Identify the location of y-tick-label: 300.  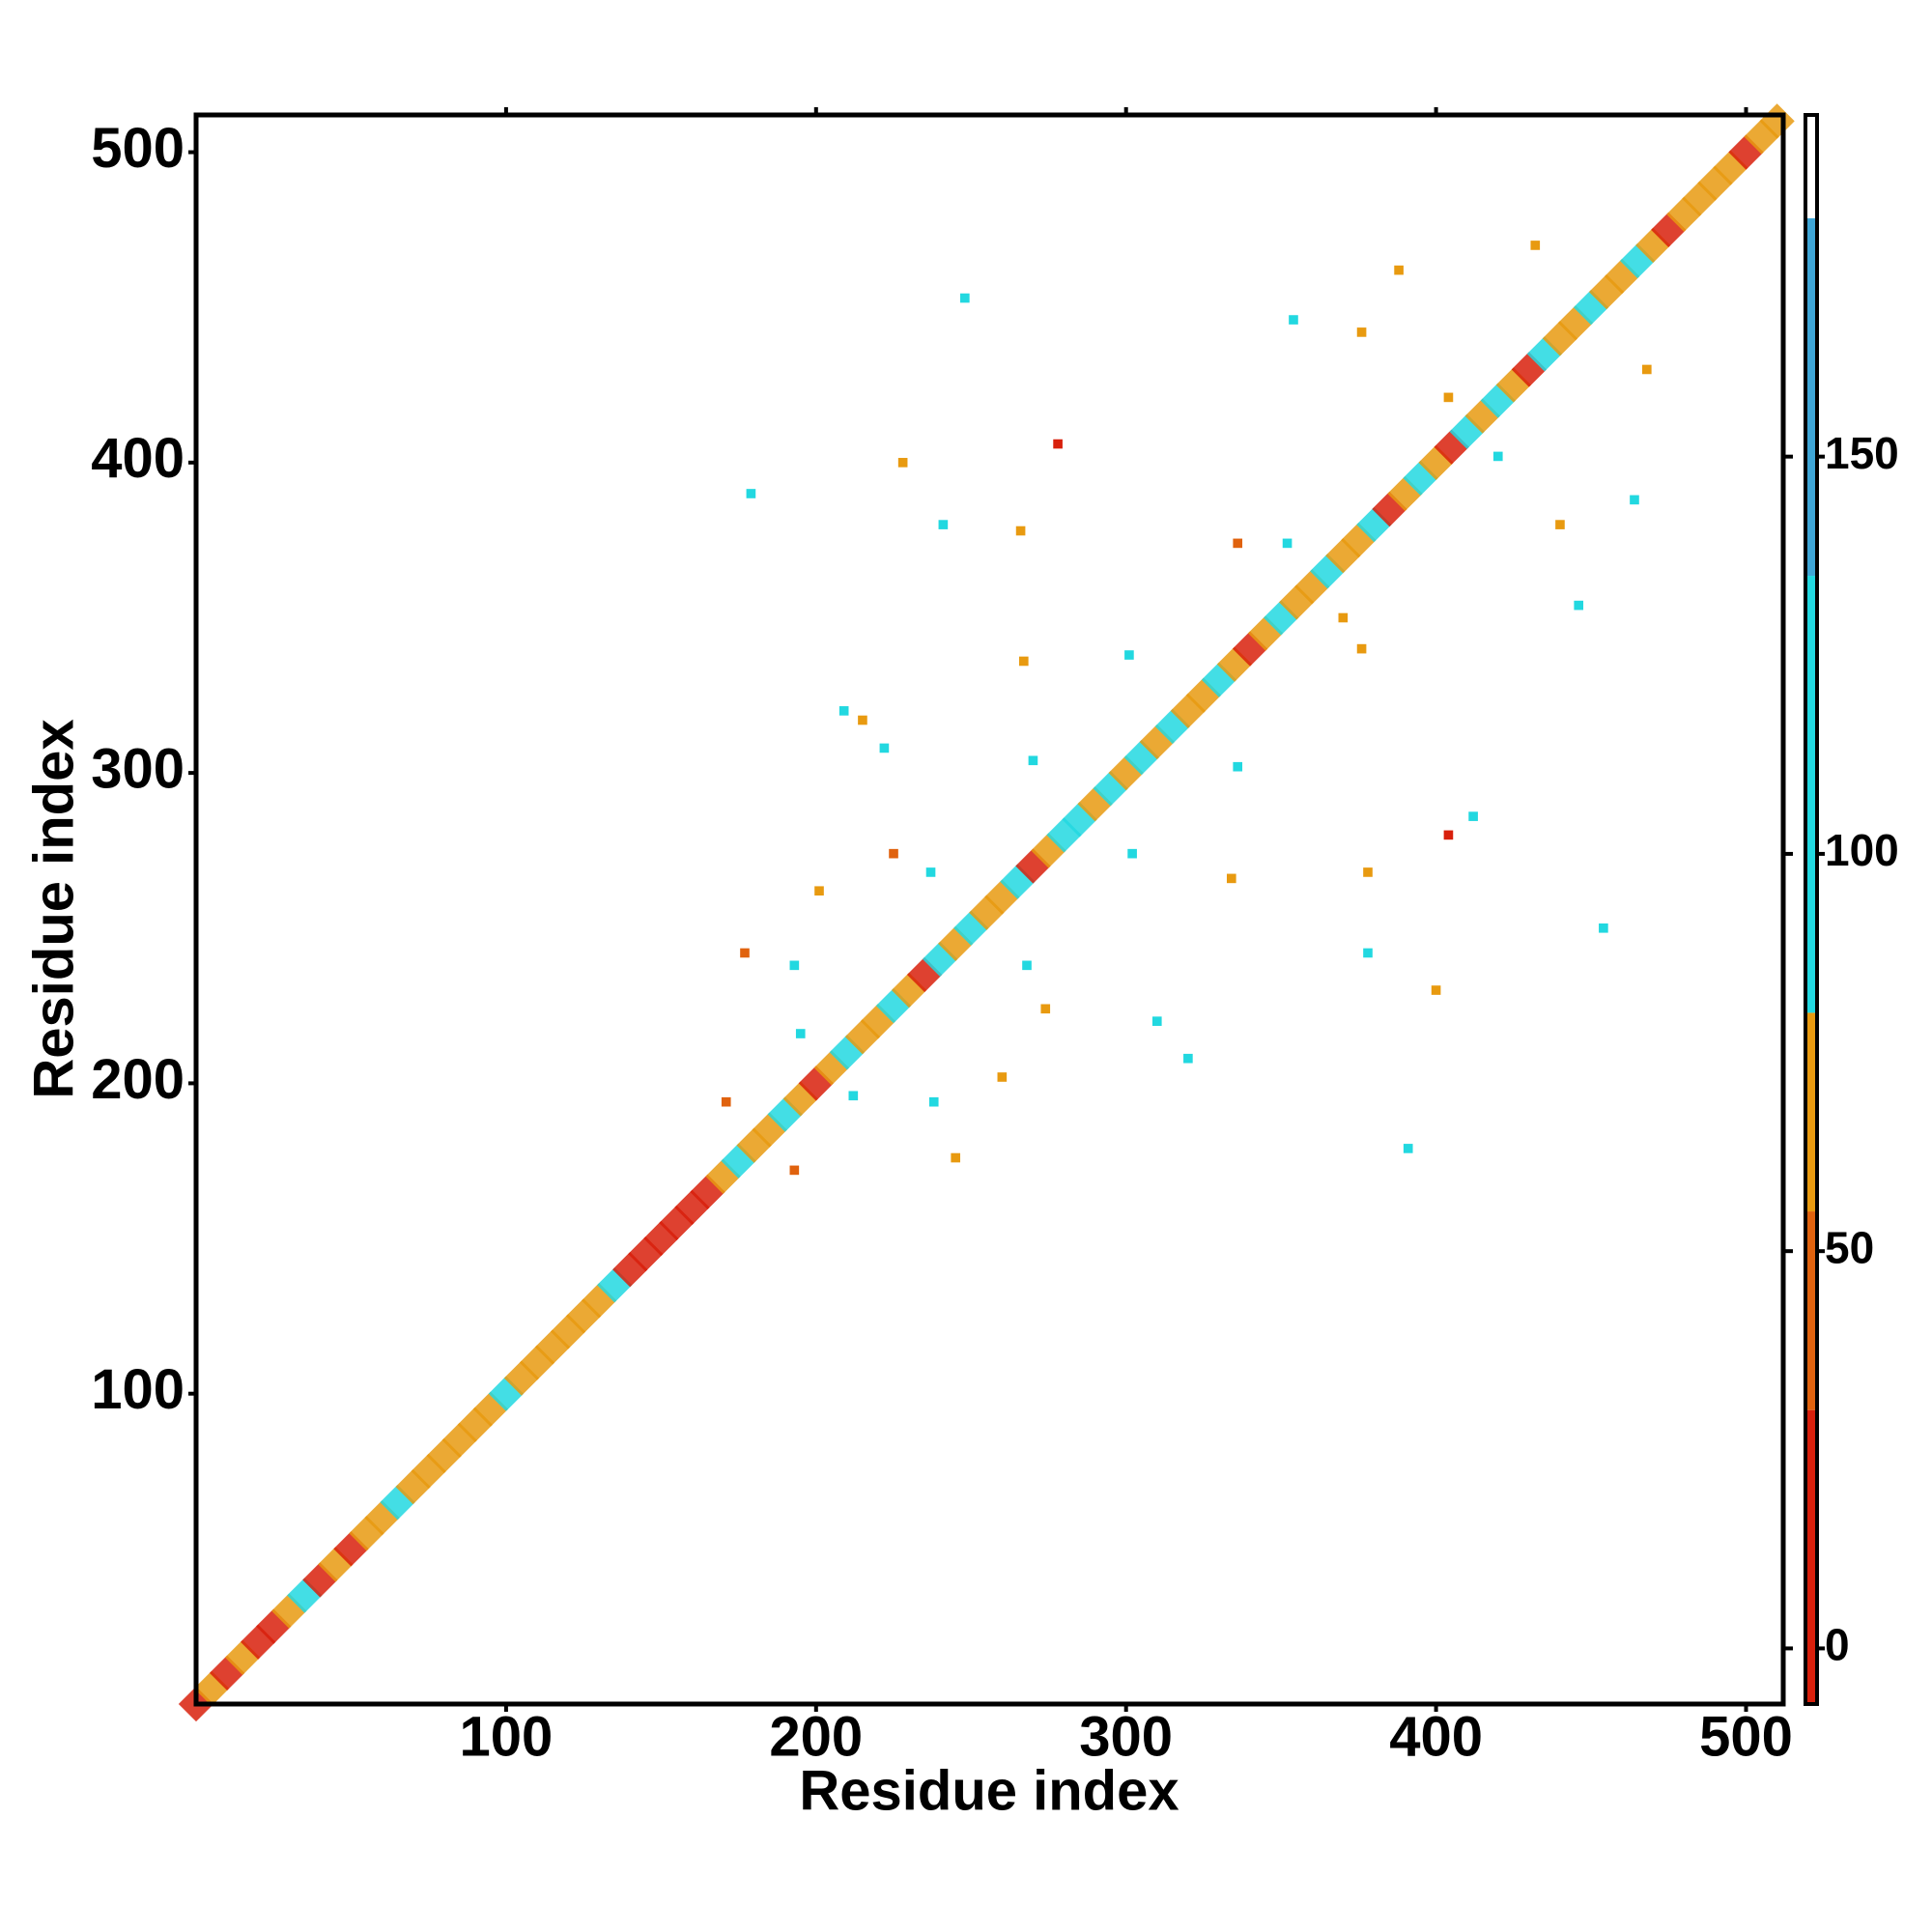
(138, 768).